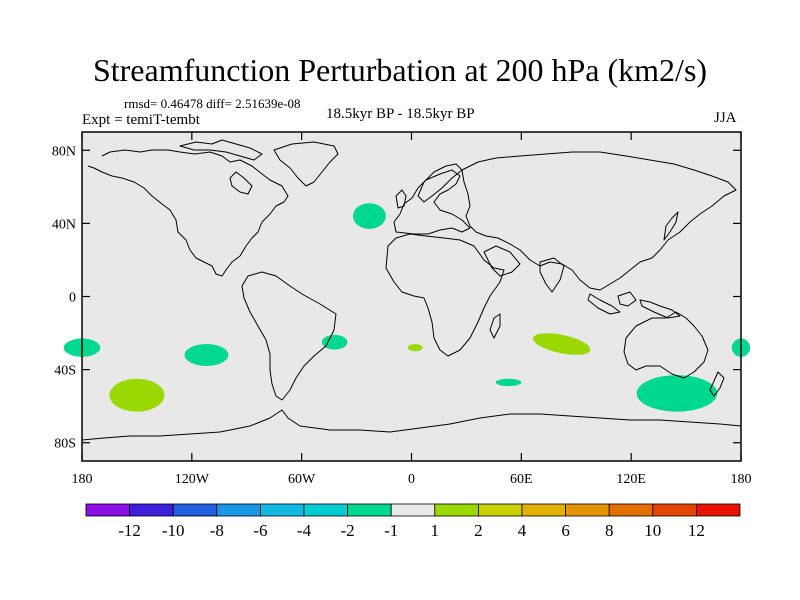 This screenshot has height=600, width=800. Describe the element at coordinates (717, 384) in the screenshot. I see `coastline-new-zealand` at that location.